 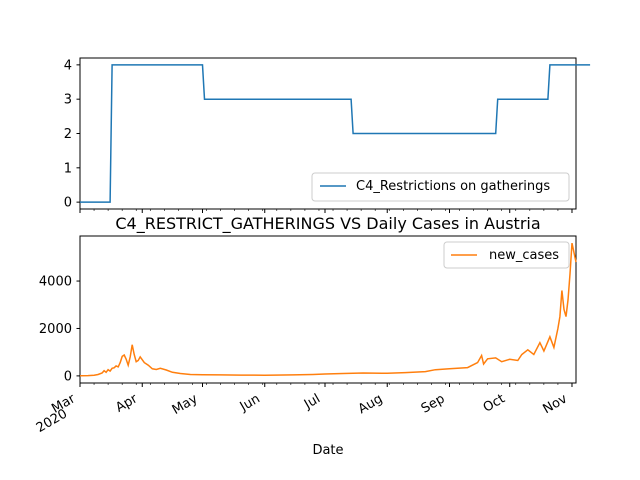 What do you see at coordinates (370, 404) in the screenshot?
I see `x-tick-label: Aug` at bounding box center [370, 404].